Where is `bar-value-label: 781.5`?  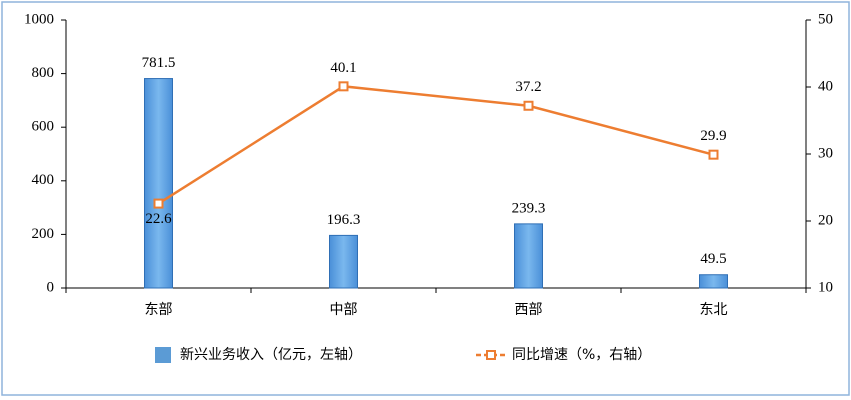
bar-value-label: 781.5 is located at coordinates (159, 63).